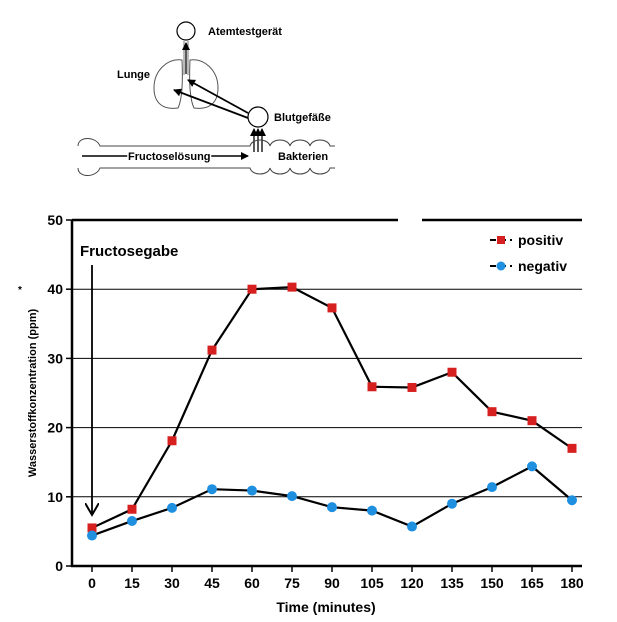 Image resolution: width=617 pixels, height=622 pixels. I want to click on x-tick-label: 165, so click(532, 583).